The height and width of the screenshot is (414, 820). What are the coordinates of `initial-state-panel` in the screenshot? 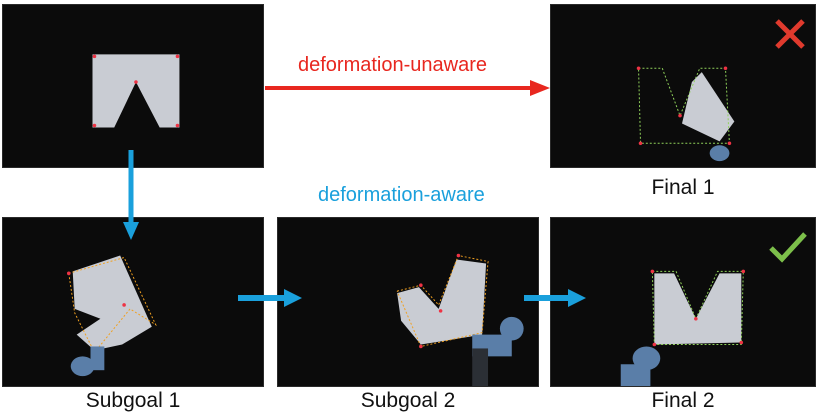 It's located at (133, 86).